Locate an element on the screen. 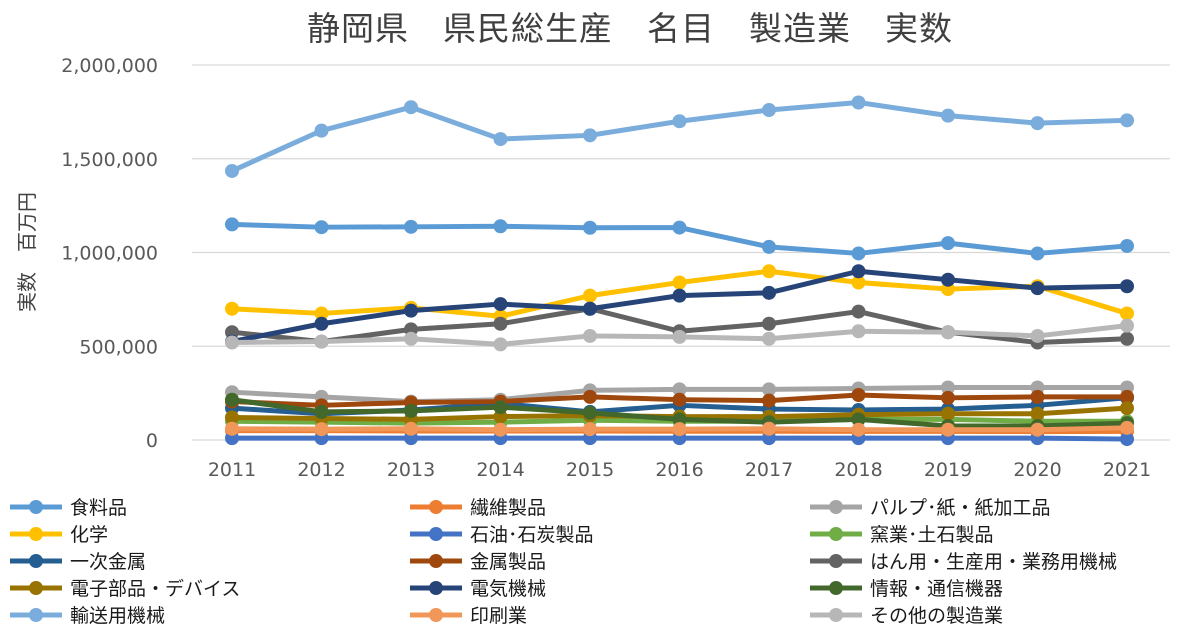 Image resolution: width=1200 pixels, height=628 pixels. x-tick-label: 2012 is located at coordinates (321, 470).